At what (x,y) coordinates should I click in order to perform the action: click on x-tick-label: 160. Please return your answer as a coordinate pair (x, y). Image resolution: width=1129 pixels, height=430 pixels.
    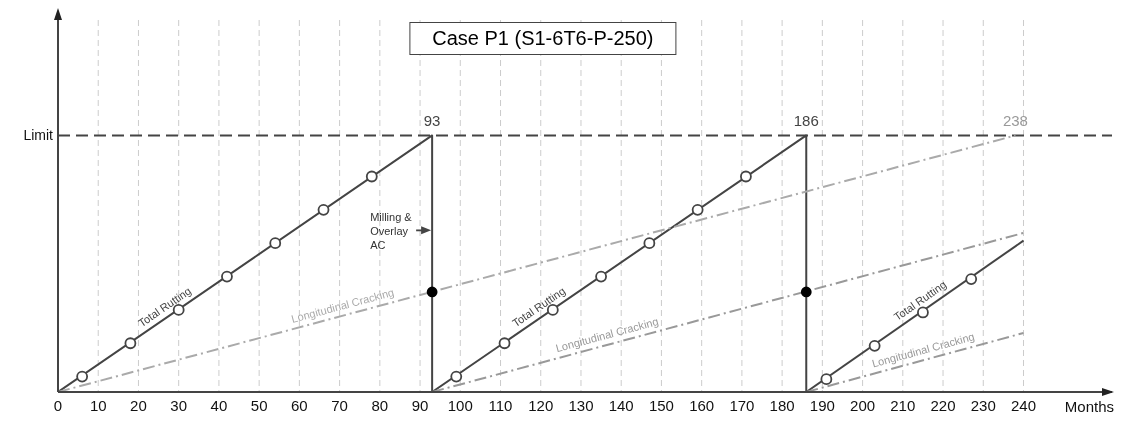
    Looking at the image, I should click on (702, 405).